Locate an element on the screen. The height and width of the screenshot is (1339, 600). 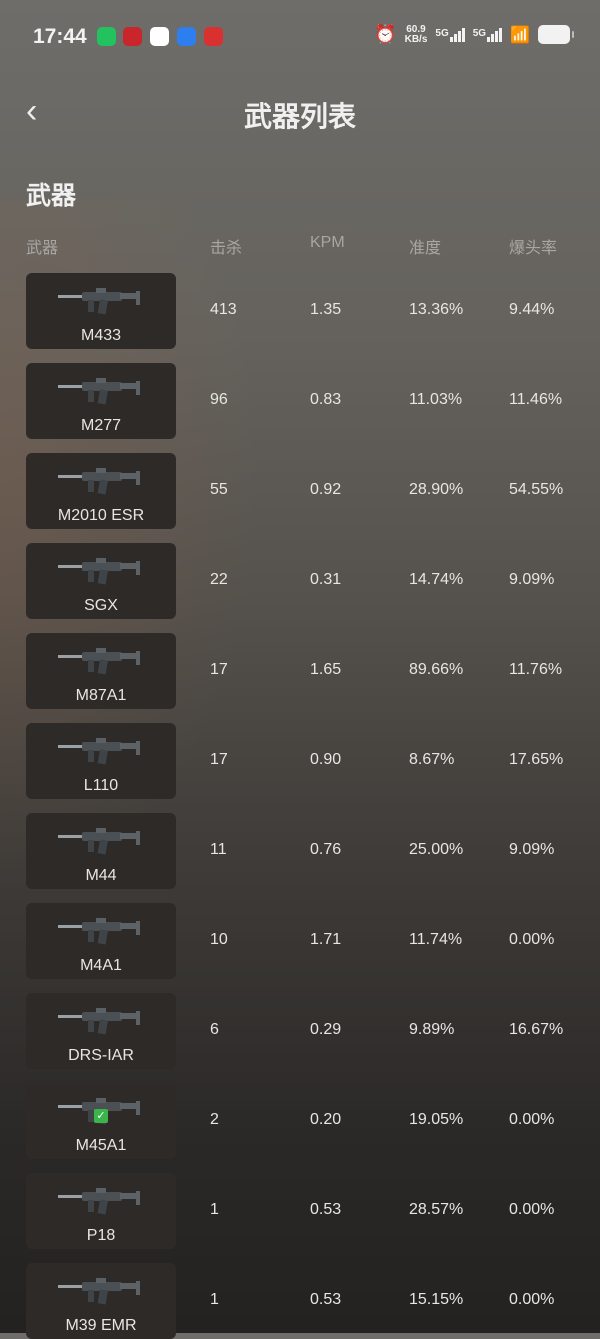
weapon-row: M39 EMR 1 0.53 15.15% 0.00% is located at coordinates (300, 1301).